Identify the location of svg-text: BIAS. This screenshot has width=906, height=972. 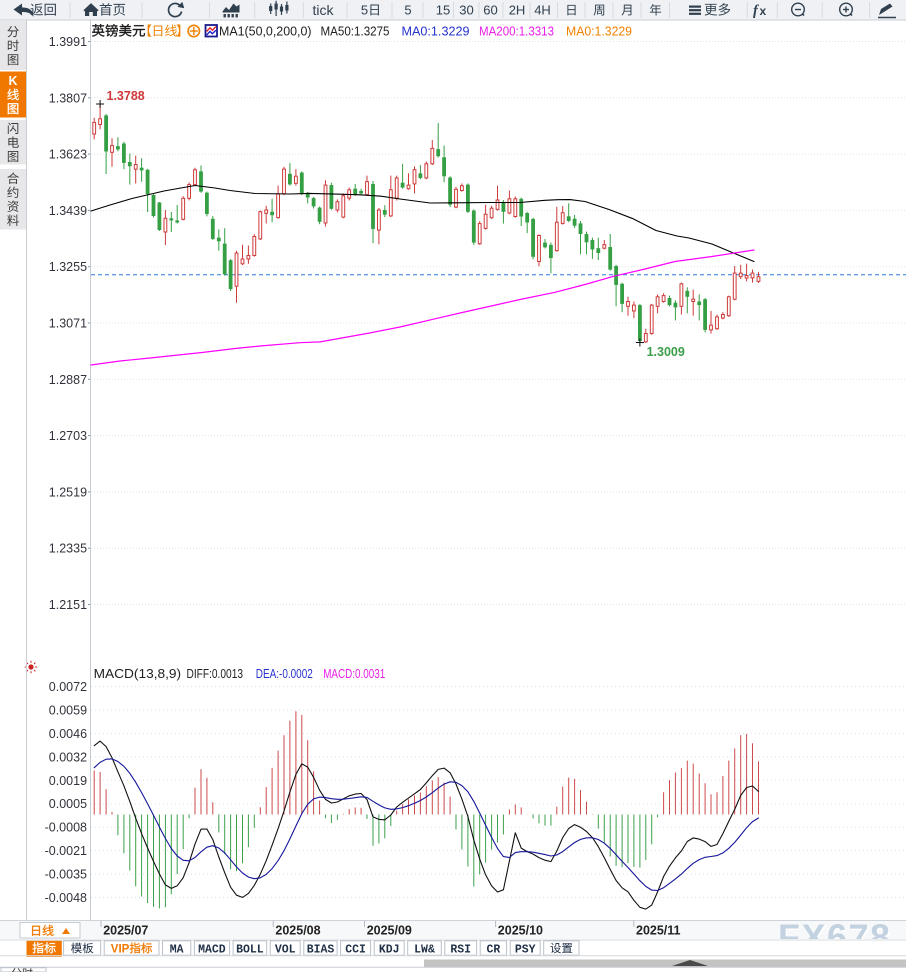
(321, 949).